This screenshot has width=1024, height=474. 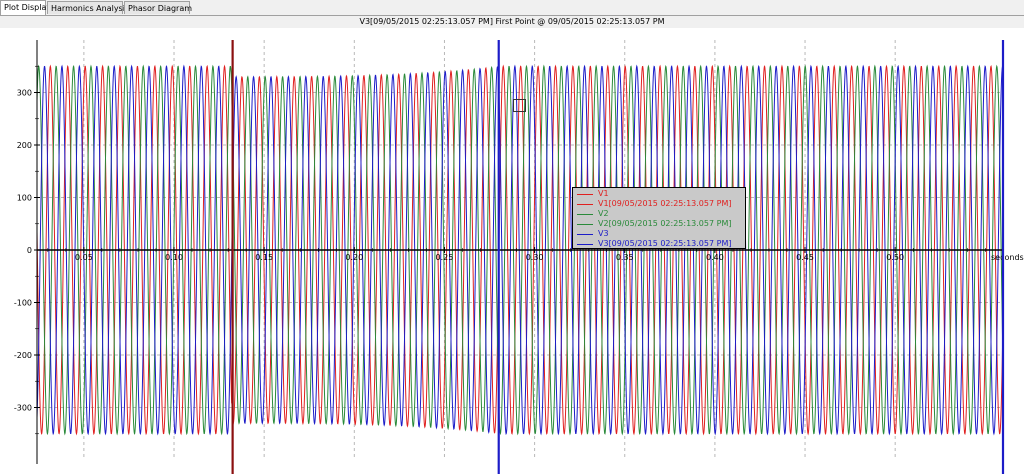 I want to click on legend-item-v1: V1, so click(x=659, y=194).